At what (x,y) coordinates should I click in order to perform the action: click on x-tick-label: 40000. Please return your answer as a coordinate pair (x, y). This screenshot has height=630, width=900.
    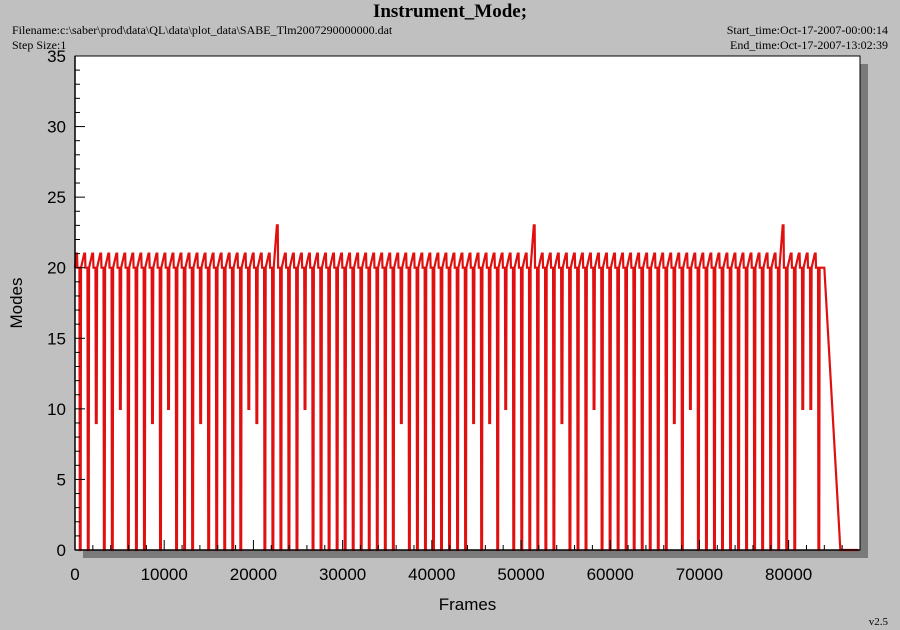
    Looking at the image, I should click on (431, 574).